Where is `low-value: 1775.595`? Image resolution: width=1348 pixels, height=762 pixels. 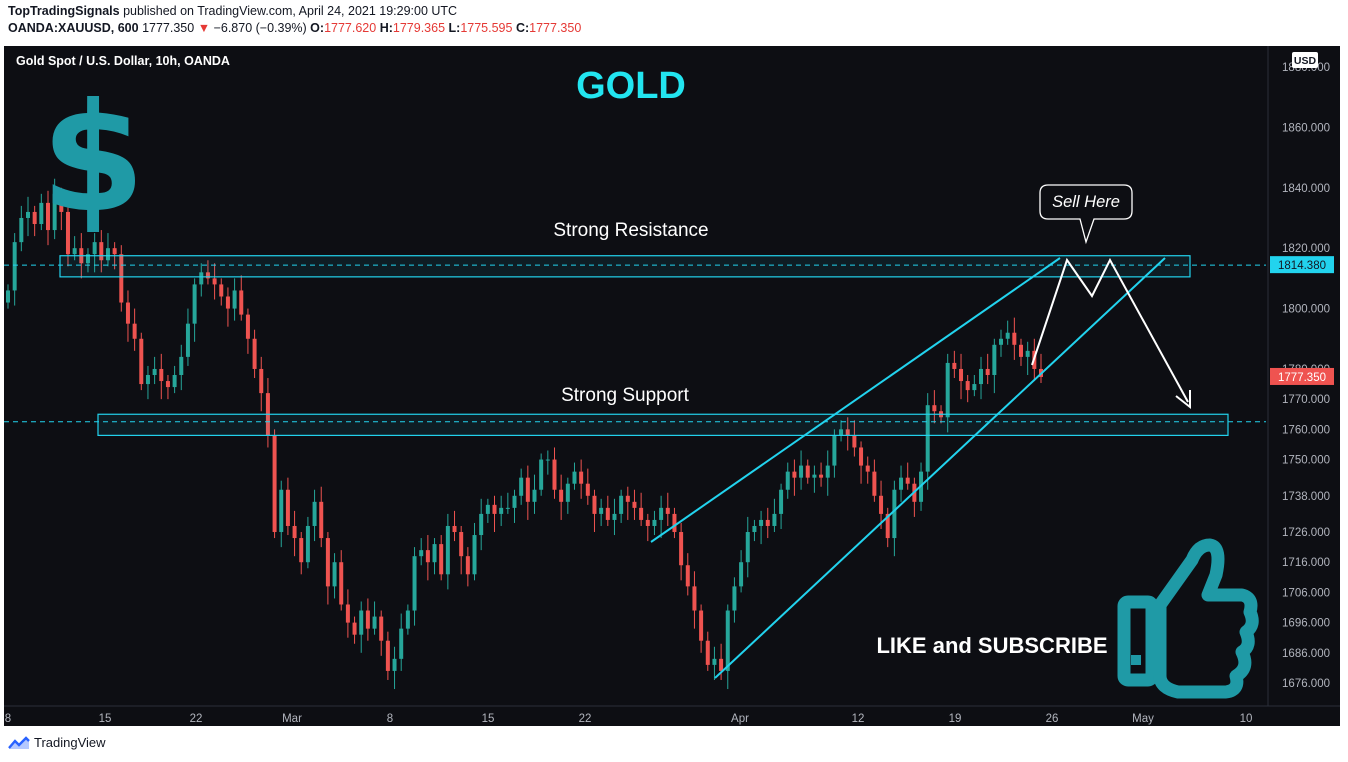
low-value: 1775.595 is located at coordinates (486, 28).